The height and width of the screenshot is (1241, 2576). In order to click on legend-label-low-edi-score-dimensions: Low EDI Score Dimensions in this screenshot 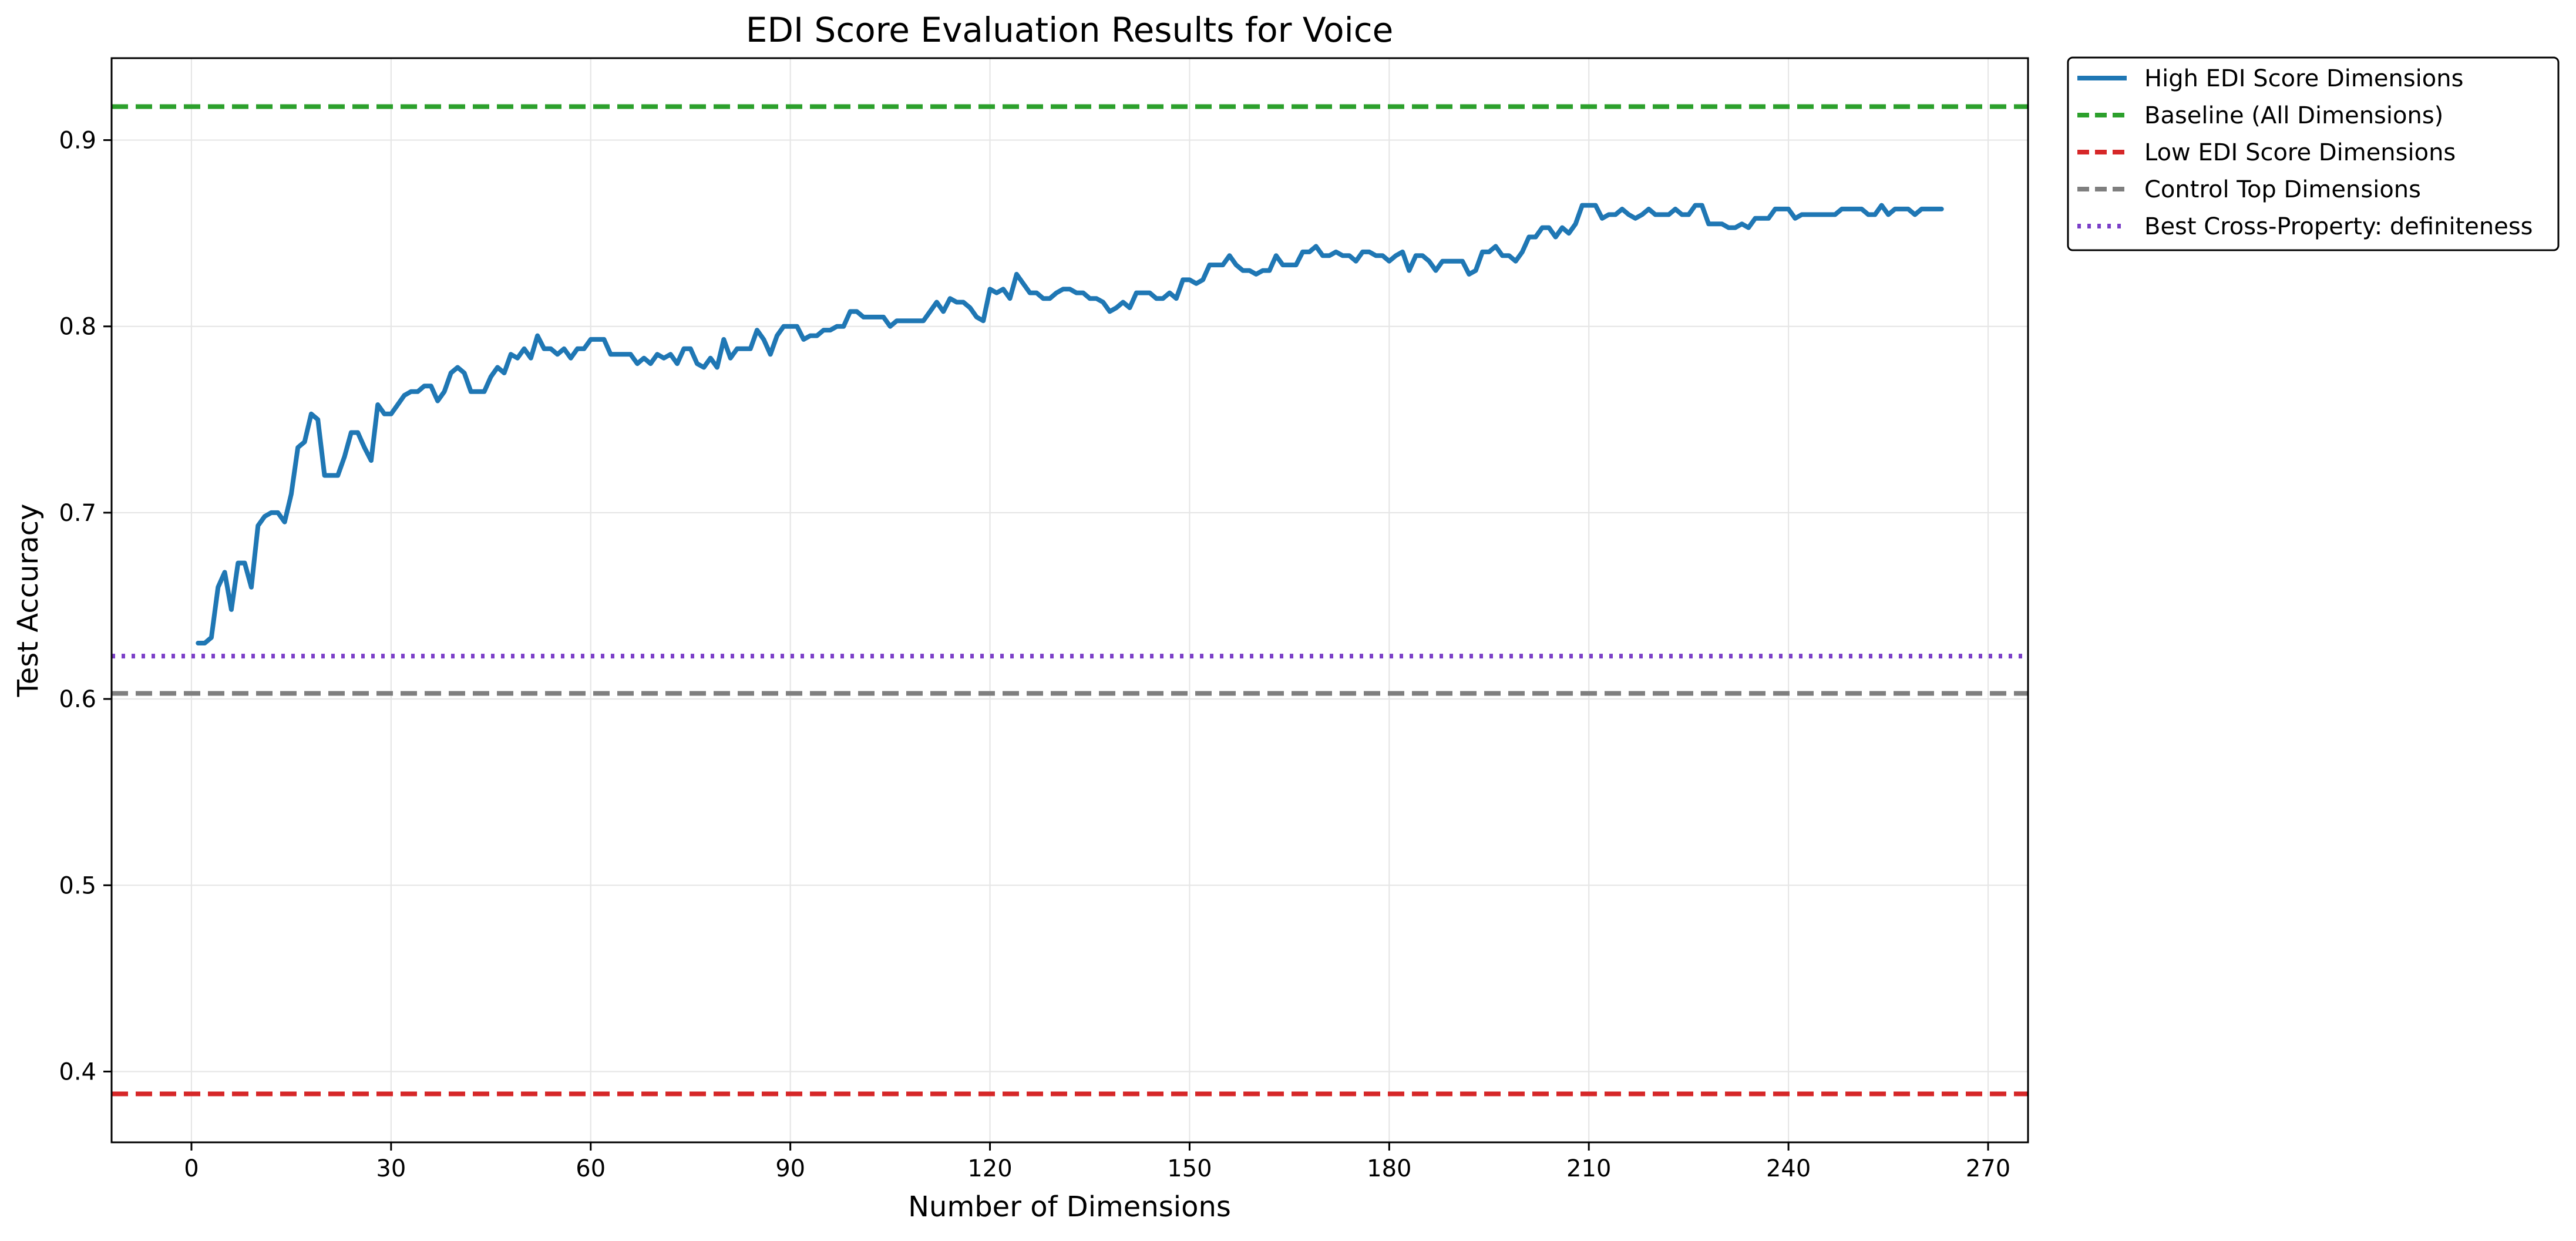, I will do `click(2300, 152)`.